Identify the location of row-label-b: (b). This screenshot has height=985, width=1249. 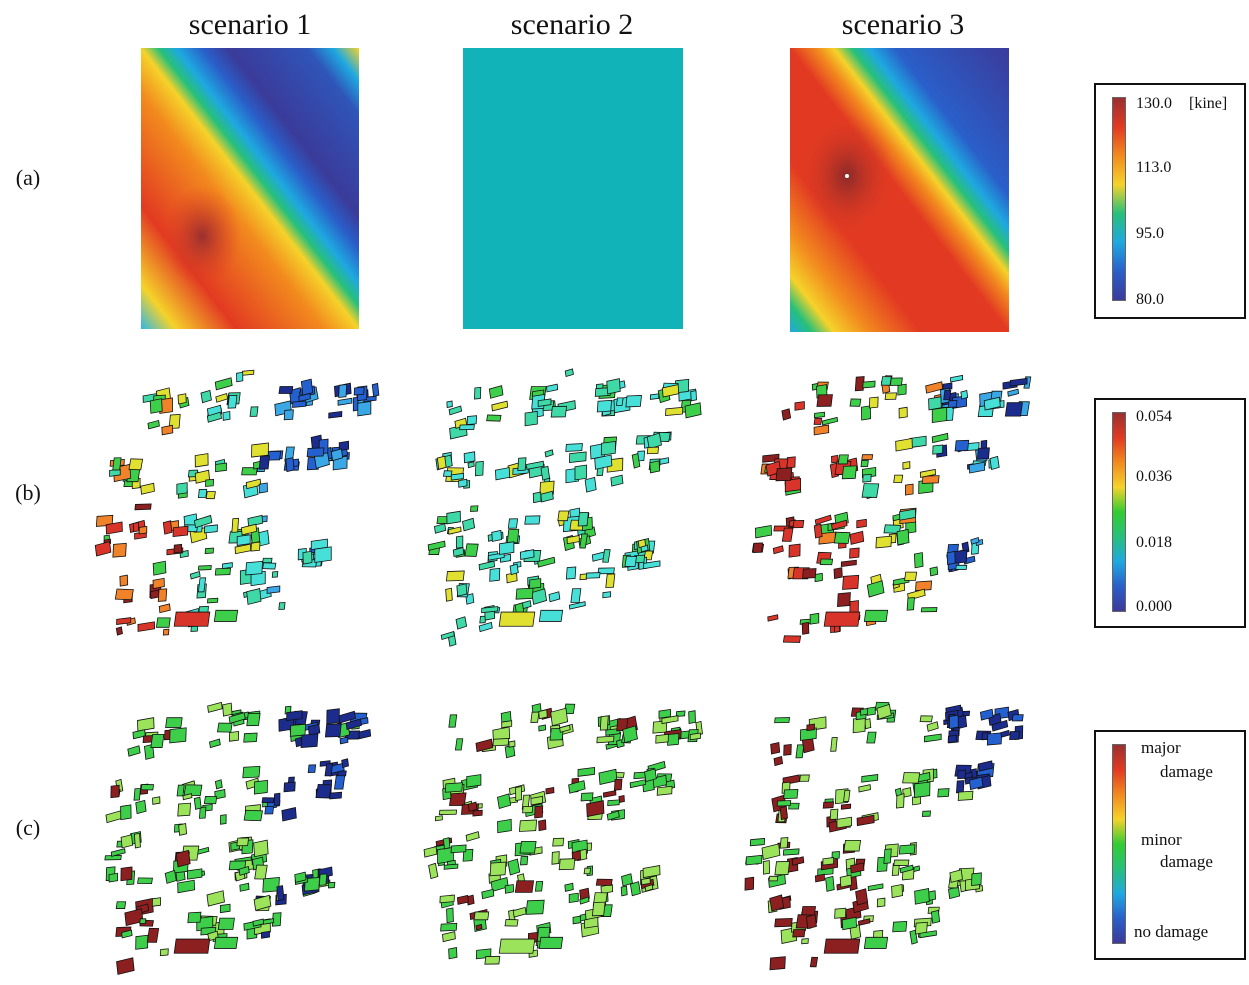
(28, 492).